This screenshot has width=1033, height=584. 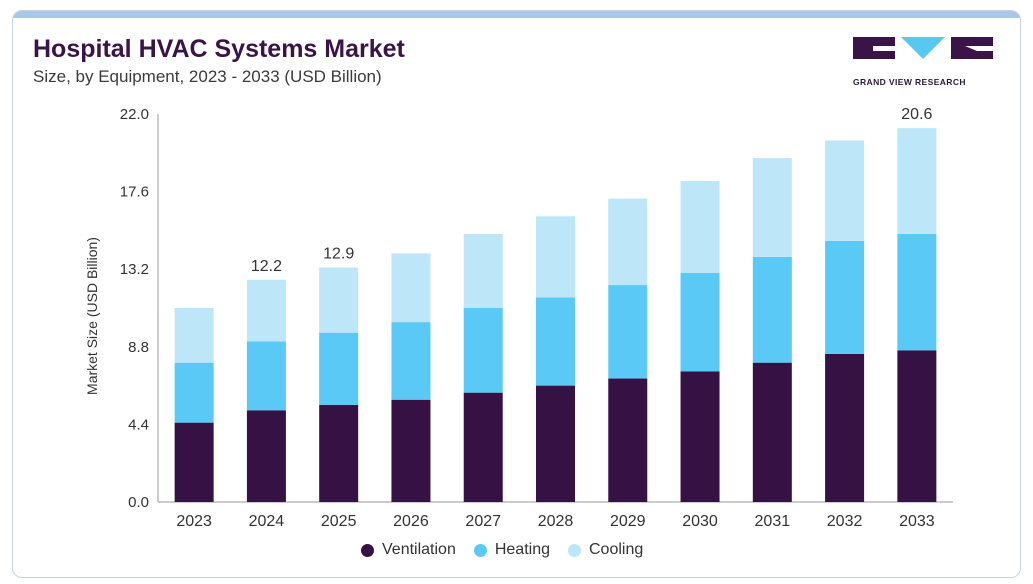 What do you see at coordinates (266, 266) in the screenshot?
I see `data-label-total-2024: 12.2` at bounding box center [266, 266].